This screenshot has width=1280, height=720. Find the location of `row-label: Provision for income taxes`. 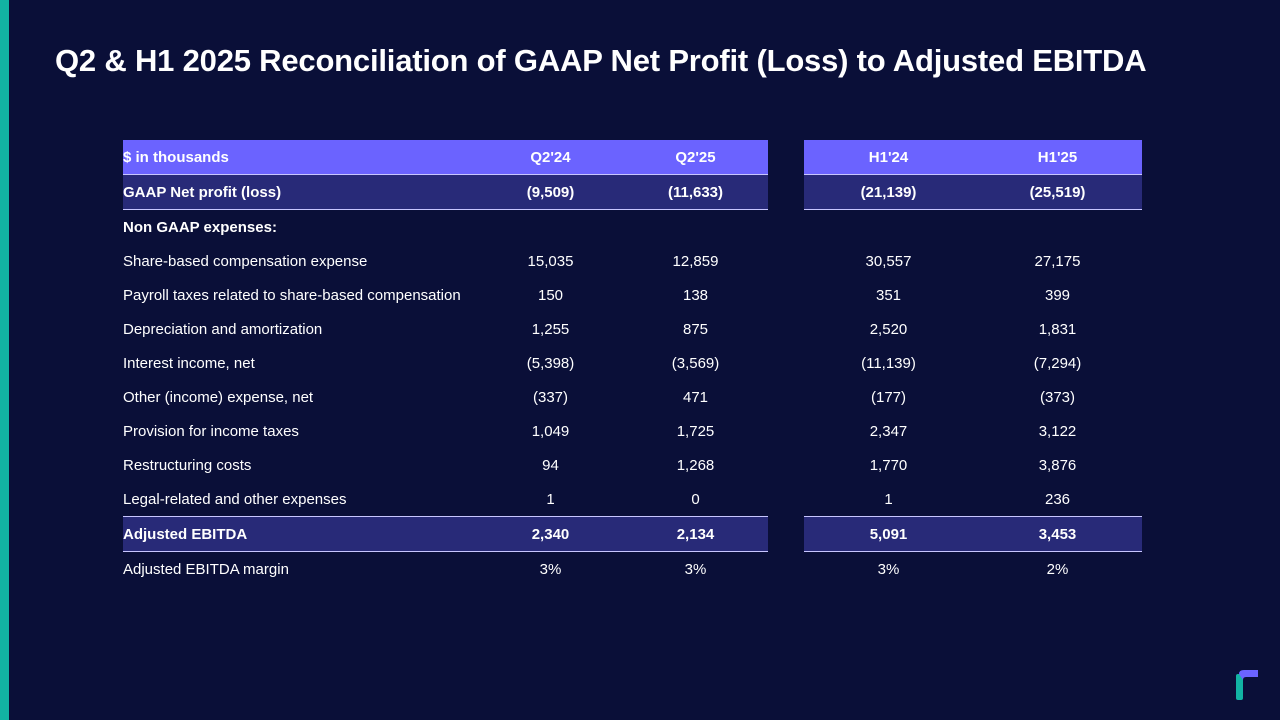

row-label: Provision for income taxes is located at coordinates (211, 431).